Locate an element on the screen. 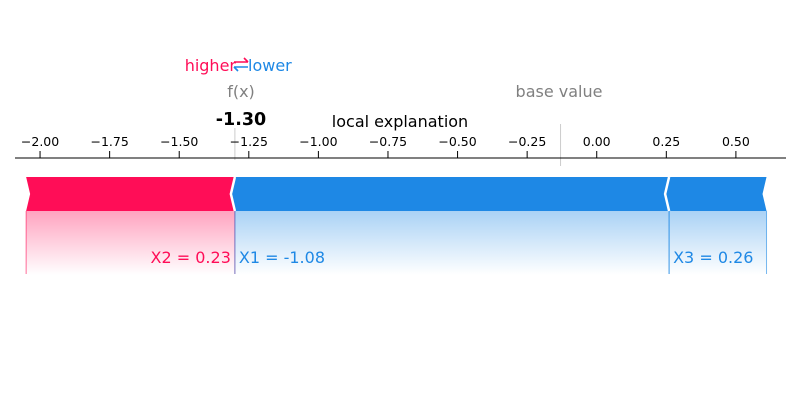 The height and width of the screenshot is (400, 800). x-tick-label: −1.00 is located at coordinates (318, 141).